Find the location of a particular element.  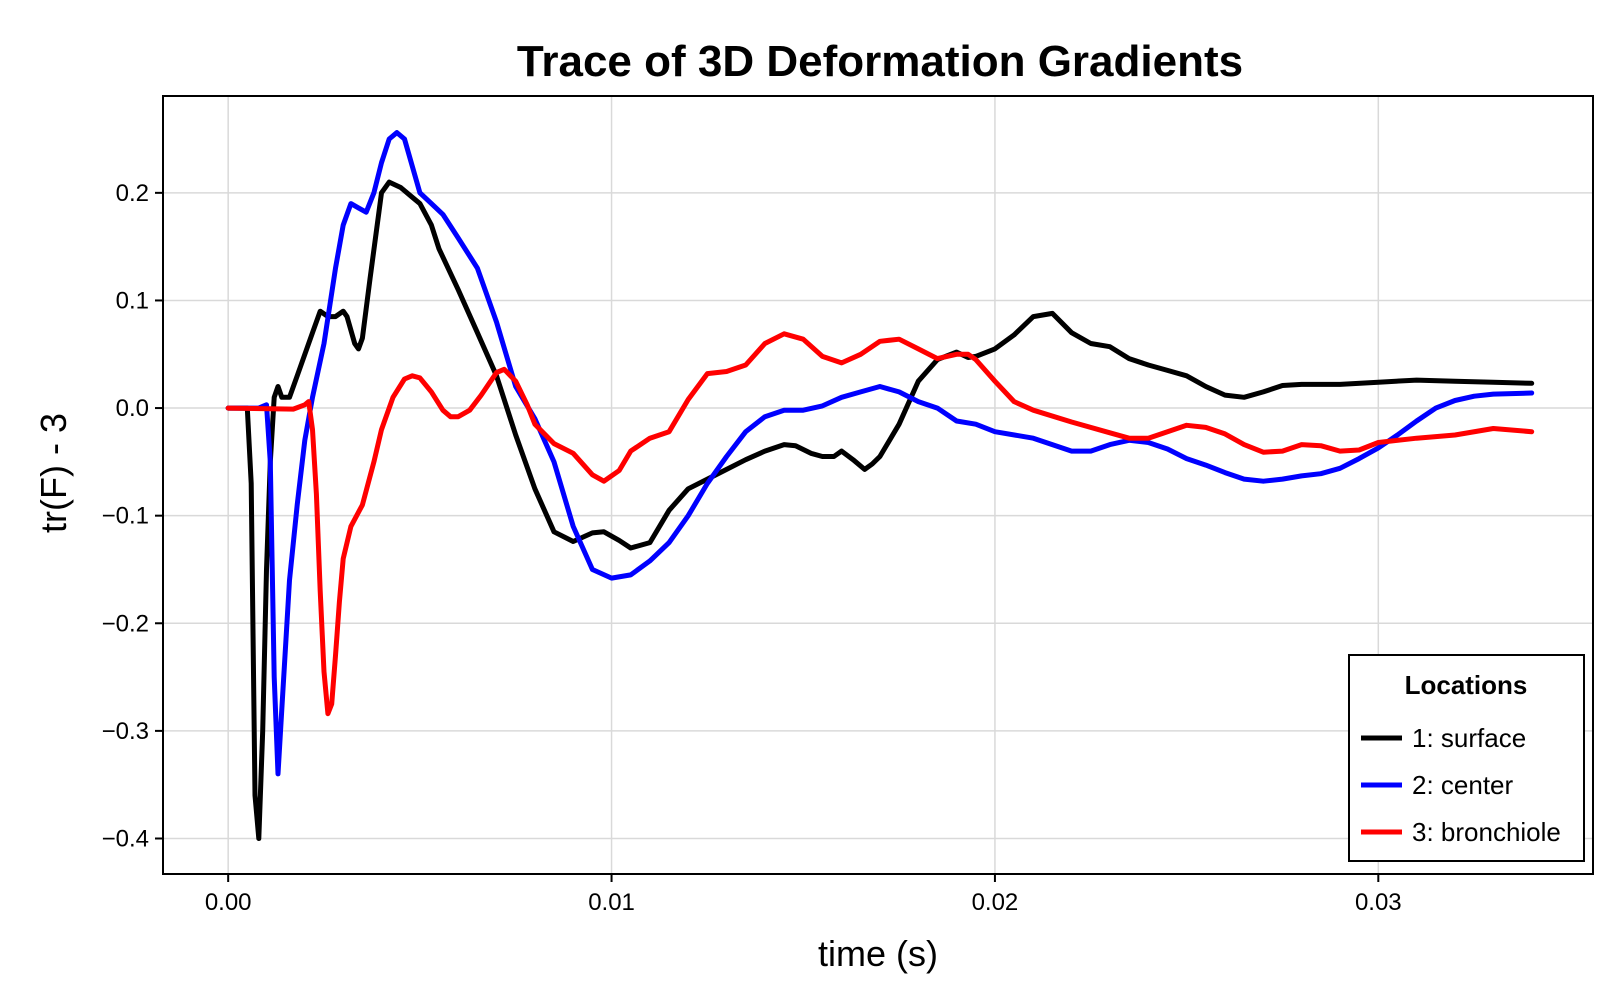

y-tick-label: −0.3 is located at coordinates (125, 731).